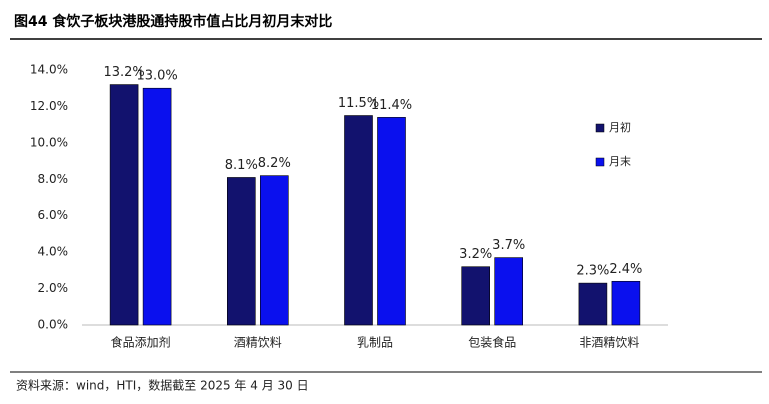 This screenshot has height=404, width=769. I want to click on value-label: 2.3%, so click(592, 271).